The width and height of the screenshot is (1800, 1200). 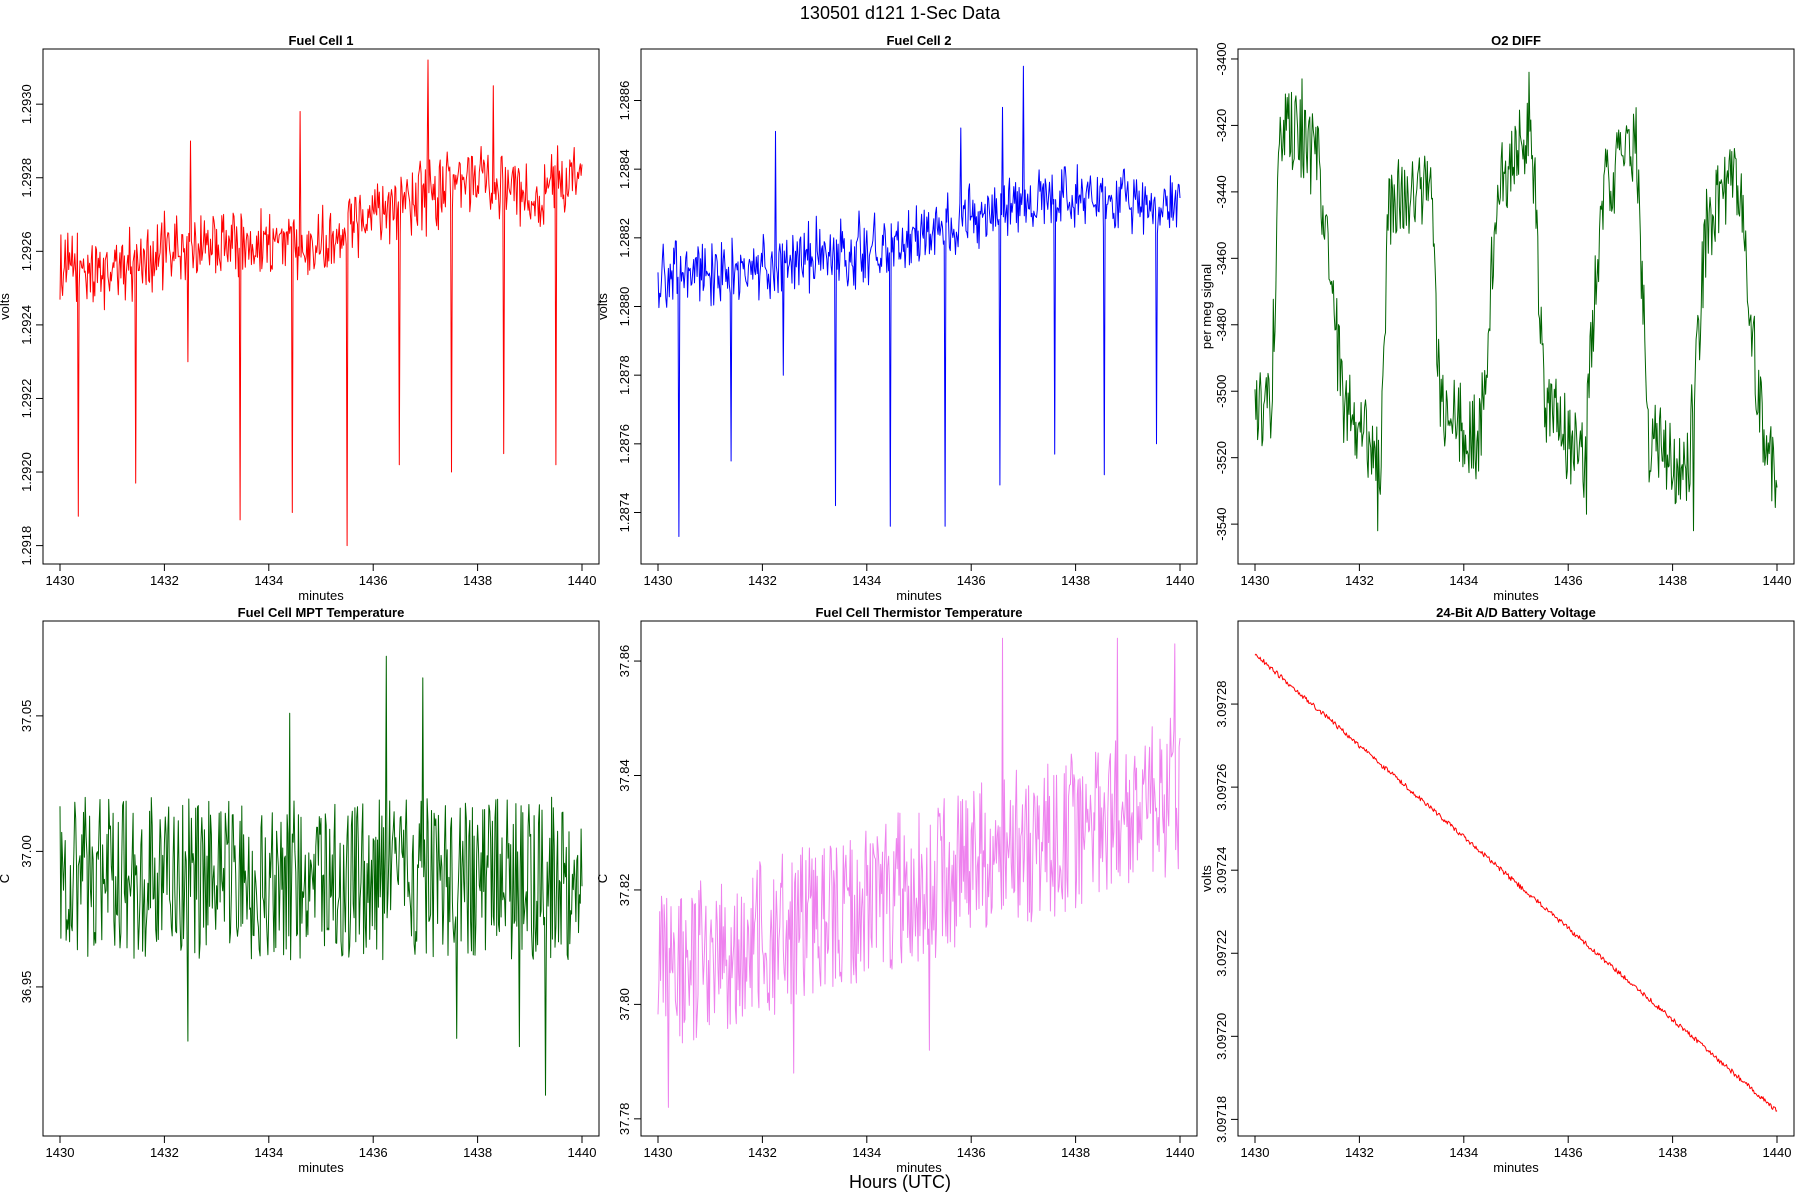 What do you see at coordinates (26, 251) in the screenshot?
I see `y-tick-label: 1.2926` at bounding box center [26, 251].